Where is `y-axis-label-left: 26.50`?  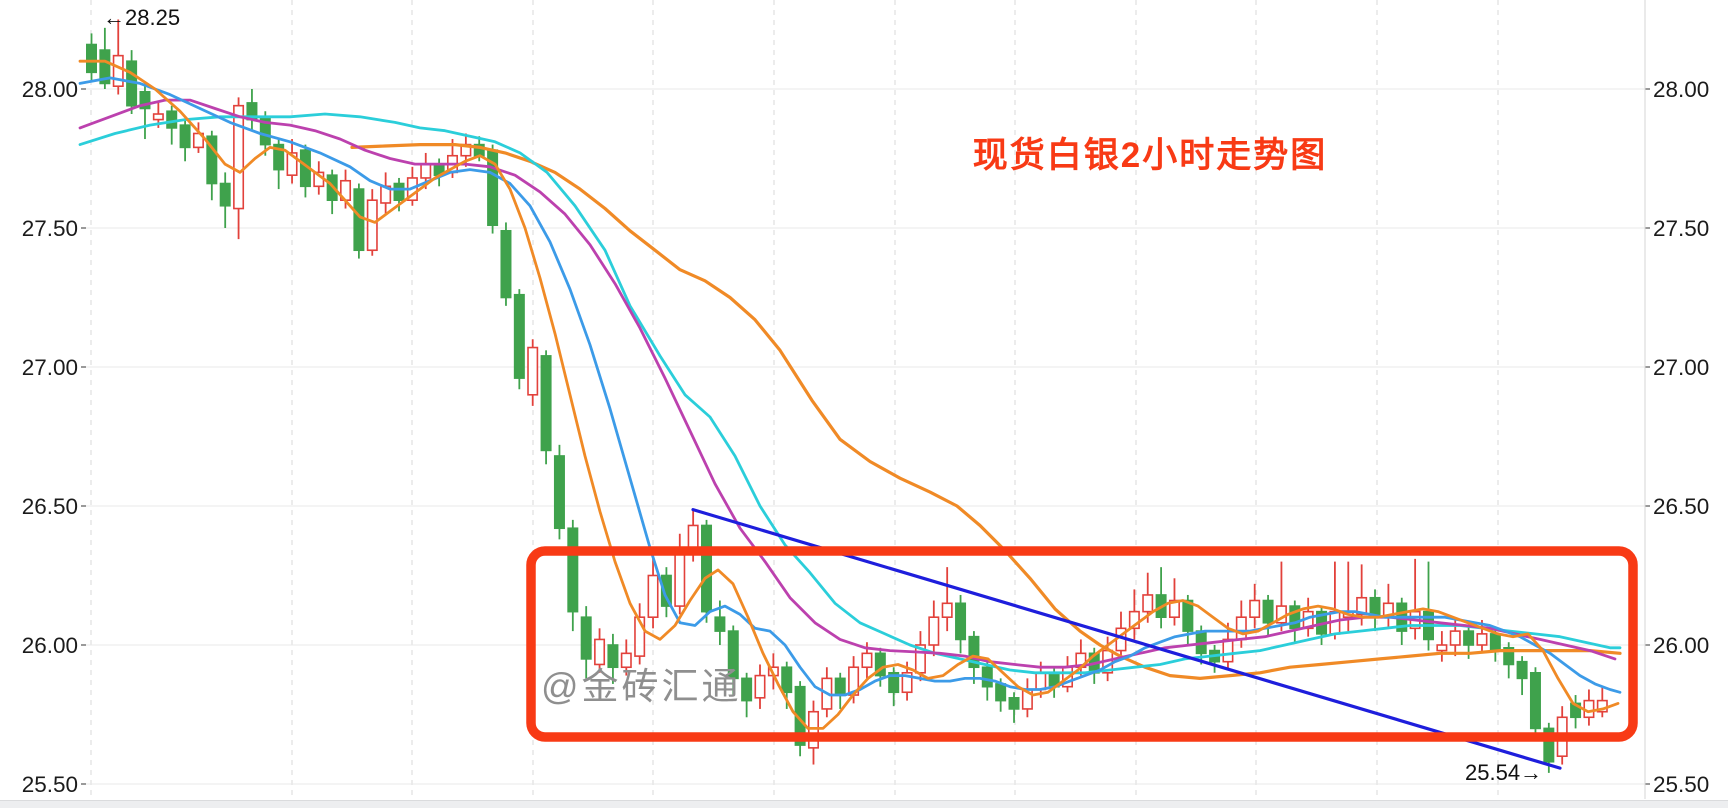
y-axis-label-left: 26.50 is located at coordinates (50, 506).